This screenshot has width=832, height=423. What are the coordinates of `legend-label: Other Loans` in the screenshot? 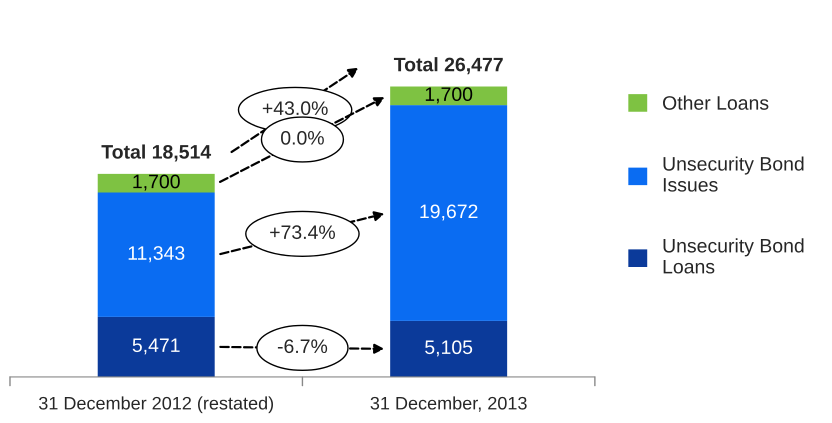 It's located at (715, 103).